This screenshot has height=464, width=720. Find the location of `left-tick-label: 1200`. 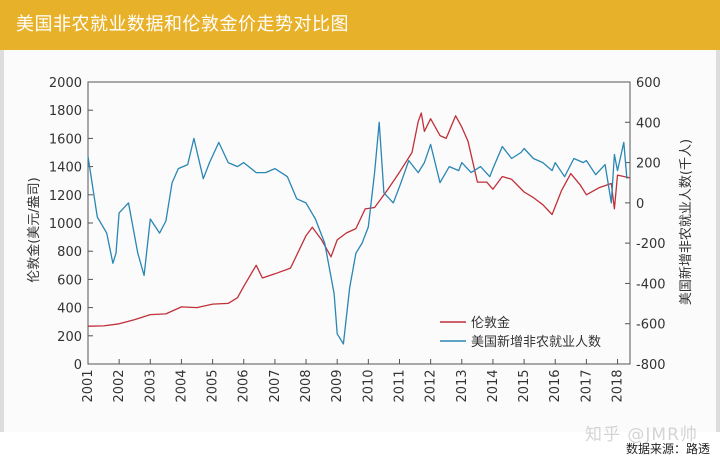

left-tick-label: 1200 is located at coordinates (65, 196).